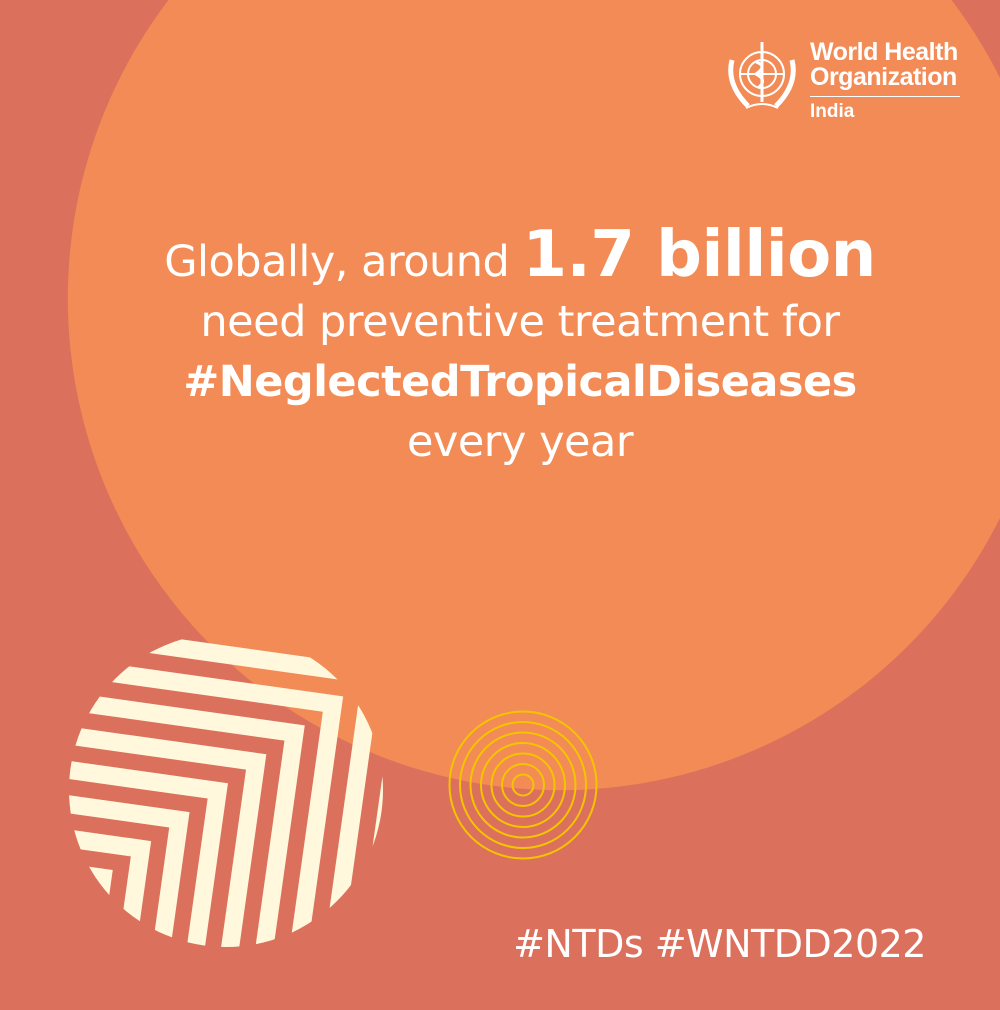  I want to click on headline-prefix: Globally, around, so click(343, 262).